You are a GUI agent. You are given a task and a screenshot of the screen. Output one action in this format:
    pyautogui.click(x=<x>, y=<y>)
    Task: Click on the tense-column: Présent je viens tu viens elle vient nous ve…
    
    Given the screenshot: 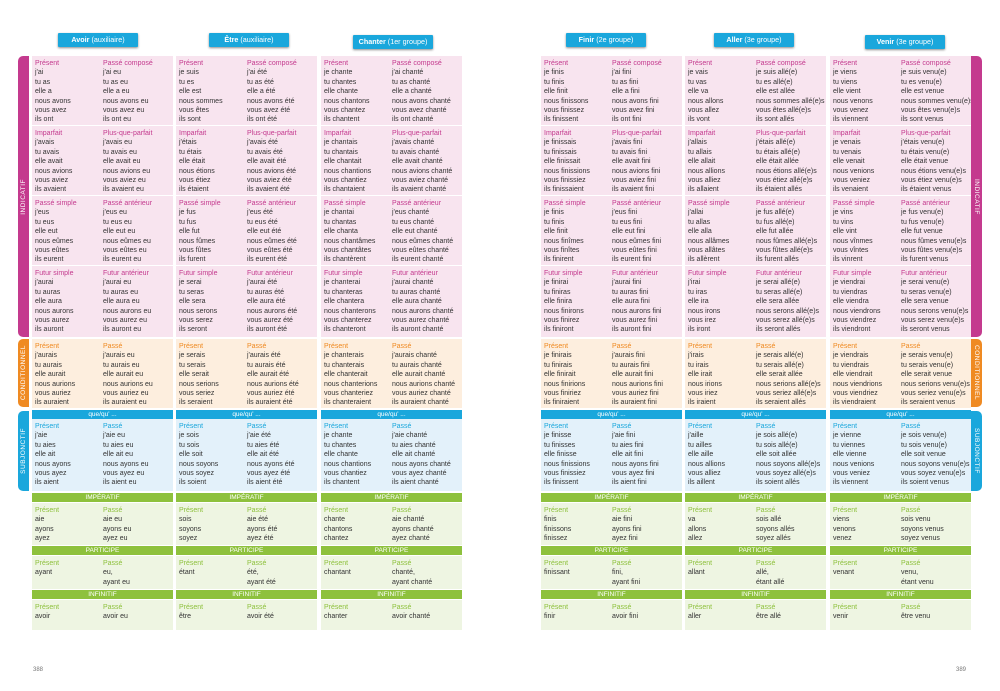 What is the action you would take?
    pyautogui.click(x=853, y=92)
    